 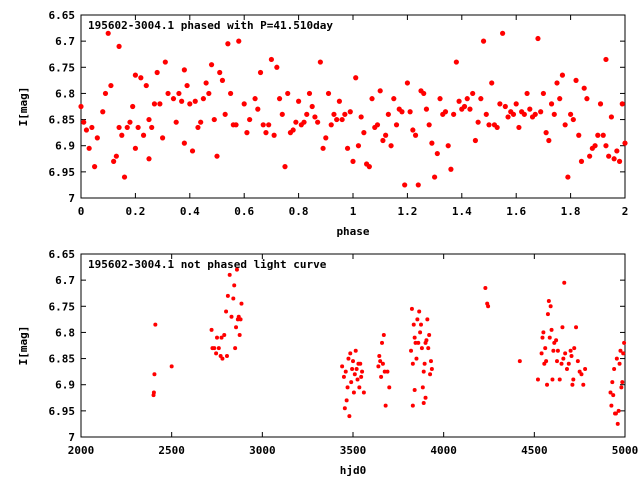 What do you see at coordinates (62, 120) in the screenshot?
I see `y-tick-label: 6.85` at bounding box center [62, 120].